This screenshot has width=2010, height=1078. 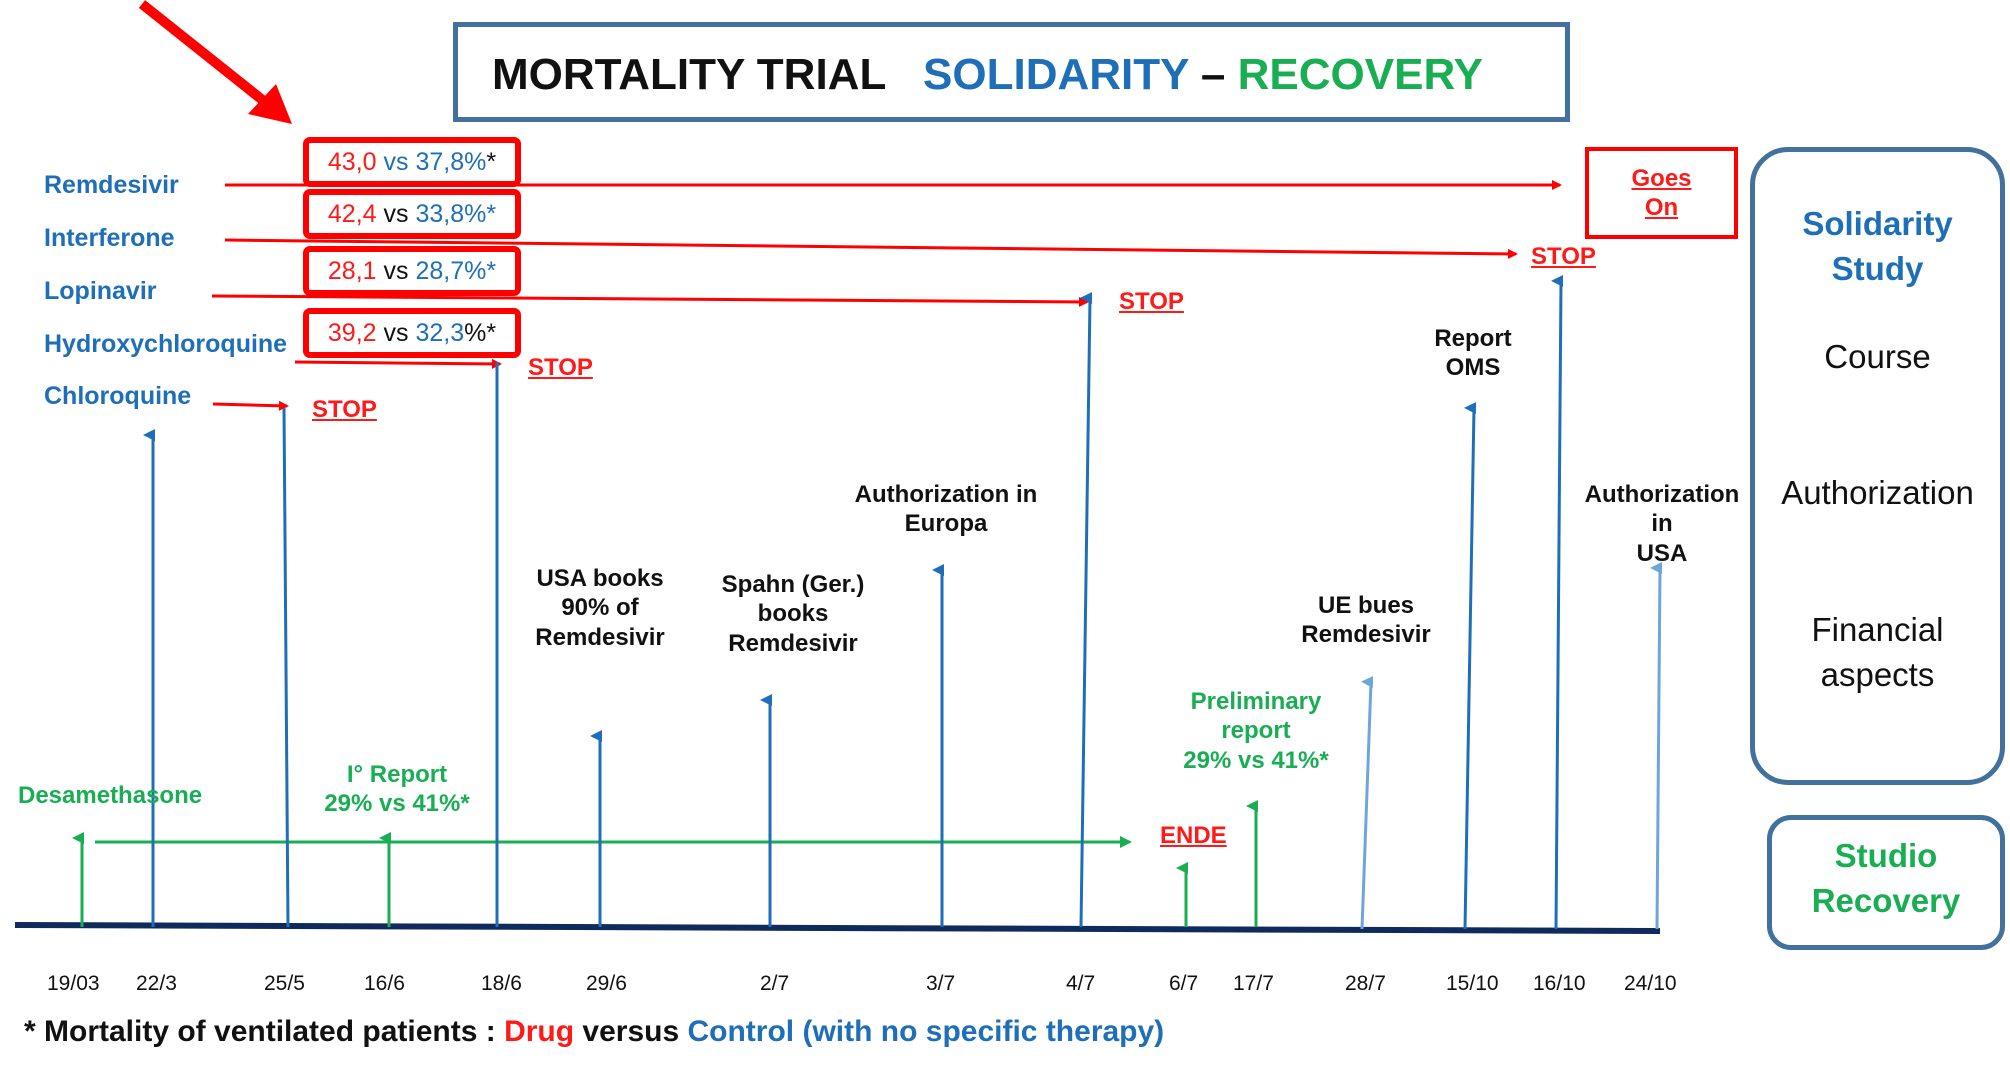 What do you see at coordinates (1877, 492) in the screenshot?
I see `sidebar-authorization: Authorization` at bounding box center [1877, 492].